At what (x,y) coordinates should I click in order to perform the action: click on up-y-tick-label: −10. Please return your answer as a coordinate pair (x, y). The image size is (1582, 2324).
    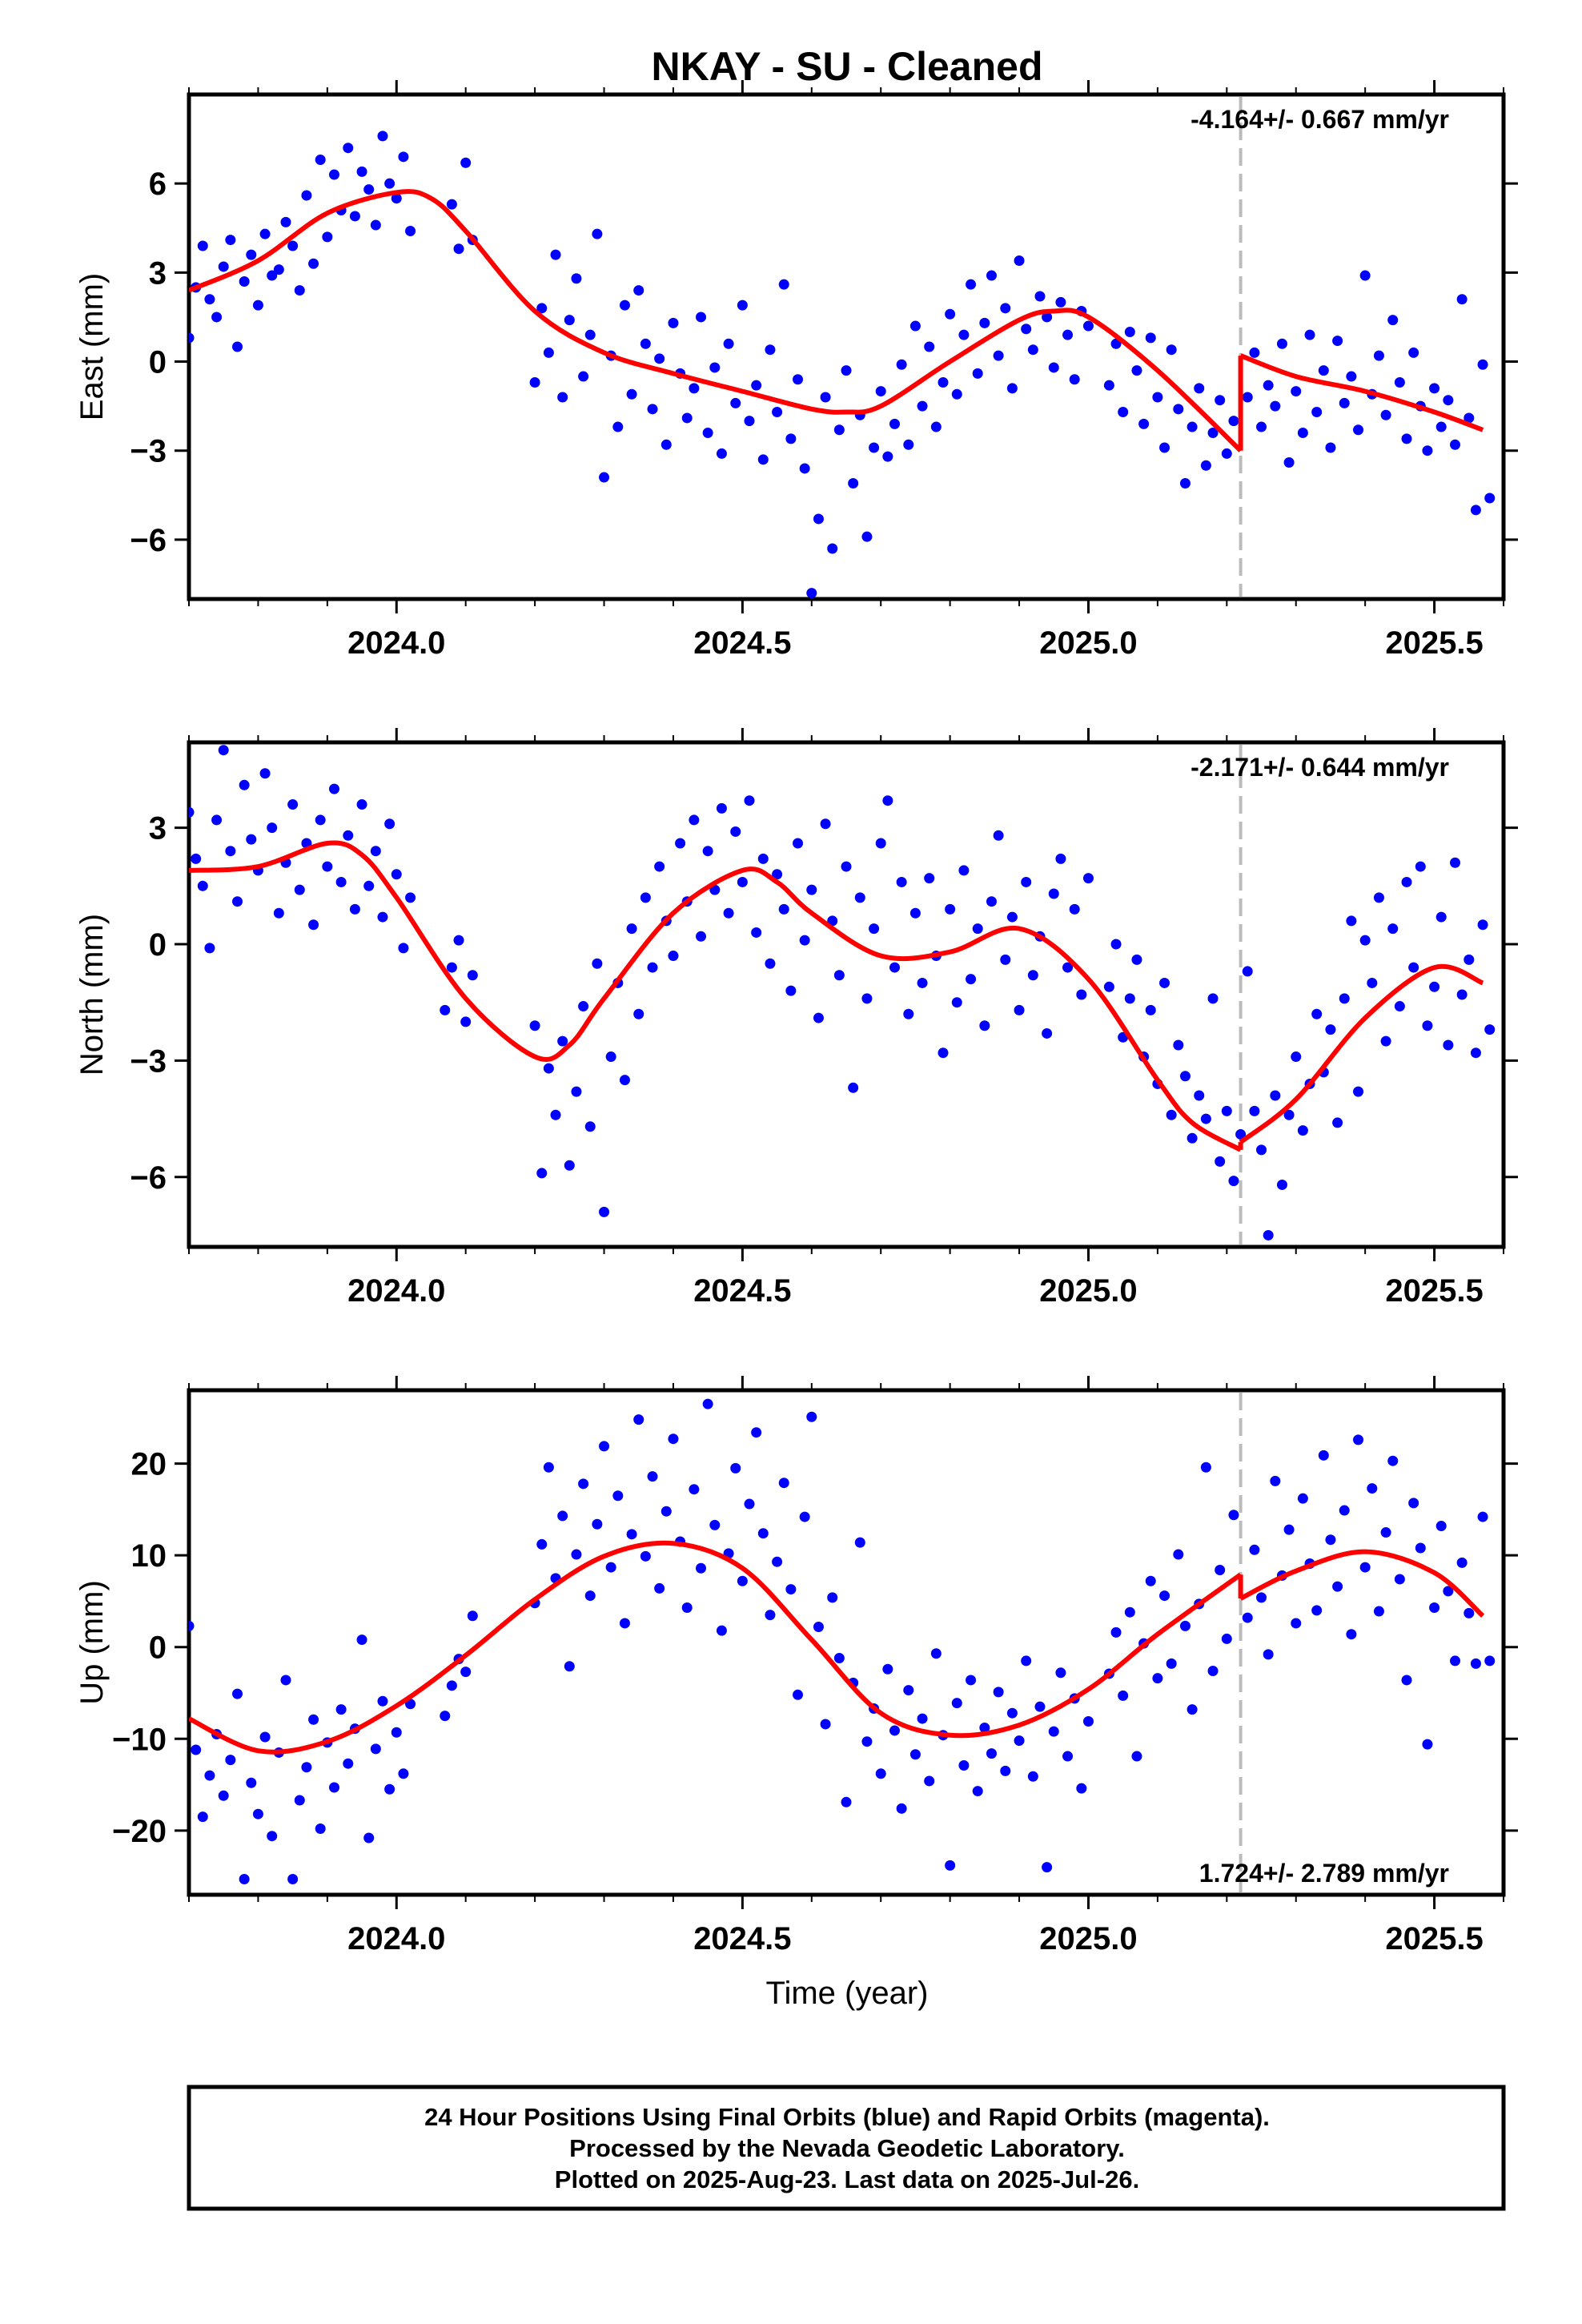
    Looking at the image, I should click on (139, 1739).